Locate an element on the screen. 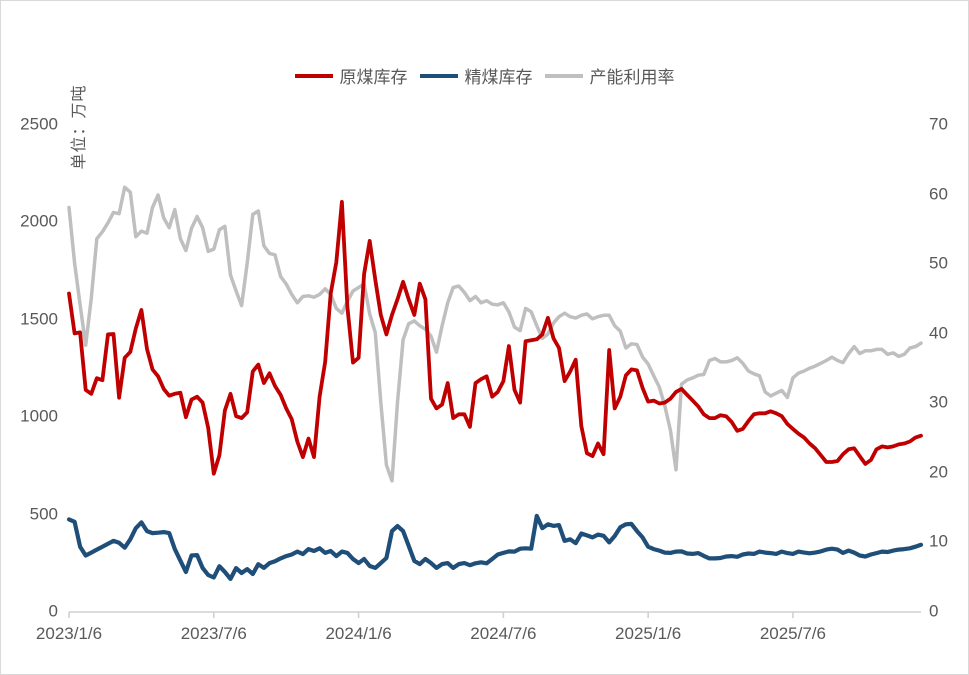 This screenshot has width=969, height=675. x-axis-tick-label: 2025/7/6 is located at coordinates (792, 633).